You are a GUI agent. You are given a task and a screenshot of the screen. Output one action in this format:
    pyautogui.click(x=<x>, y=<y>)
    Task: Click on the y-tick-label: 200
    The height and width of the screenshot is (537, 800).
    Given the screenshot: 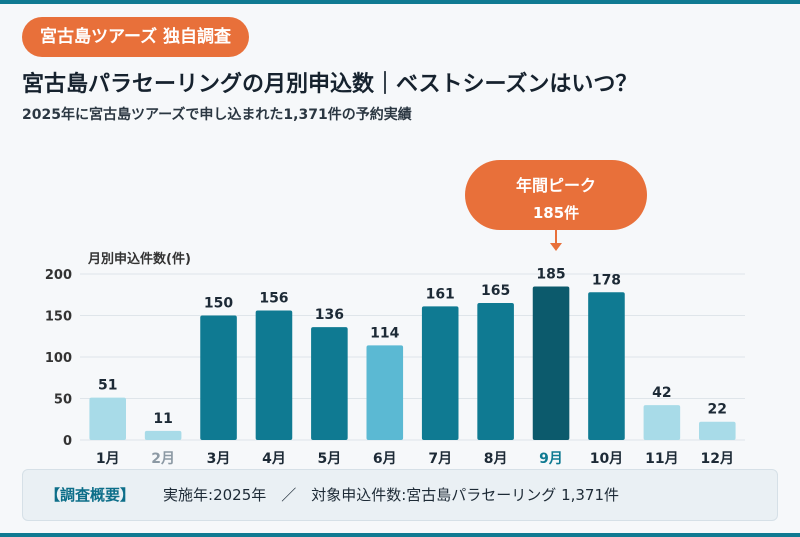 What is the action you would take?
    pyautogui.click(x=58, y=275)
    